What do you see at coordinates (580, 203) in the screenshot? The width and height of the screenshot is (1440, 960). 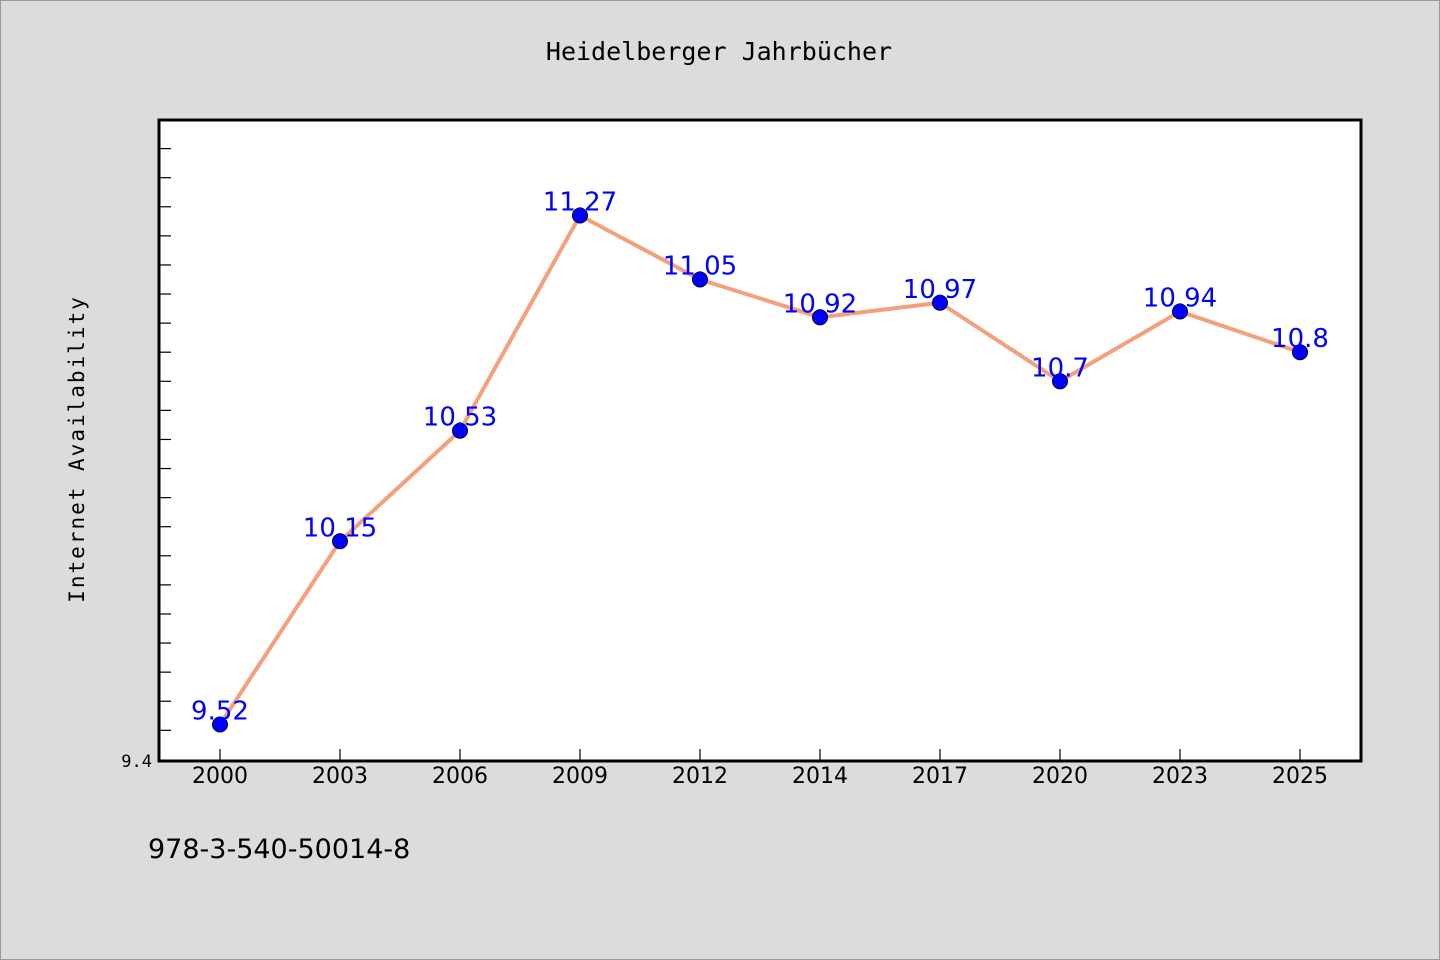 I see `data-label: 11.27` at bounding box center [580, 203].